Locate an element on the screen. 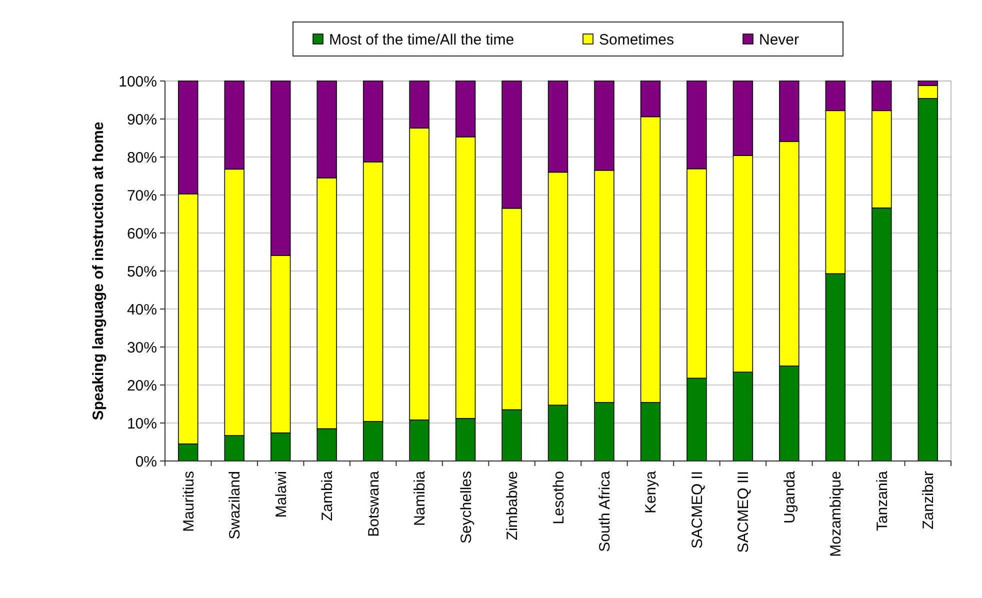 This screenshot has height=598, width=982. x-tick-label: Namibia is located at coordinates (420, 498).